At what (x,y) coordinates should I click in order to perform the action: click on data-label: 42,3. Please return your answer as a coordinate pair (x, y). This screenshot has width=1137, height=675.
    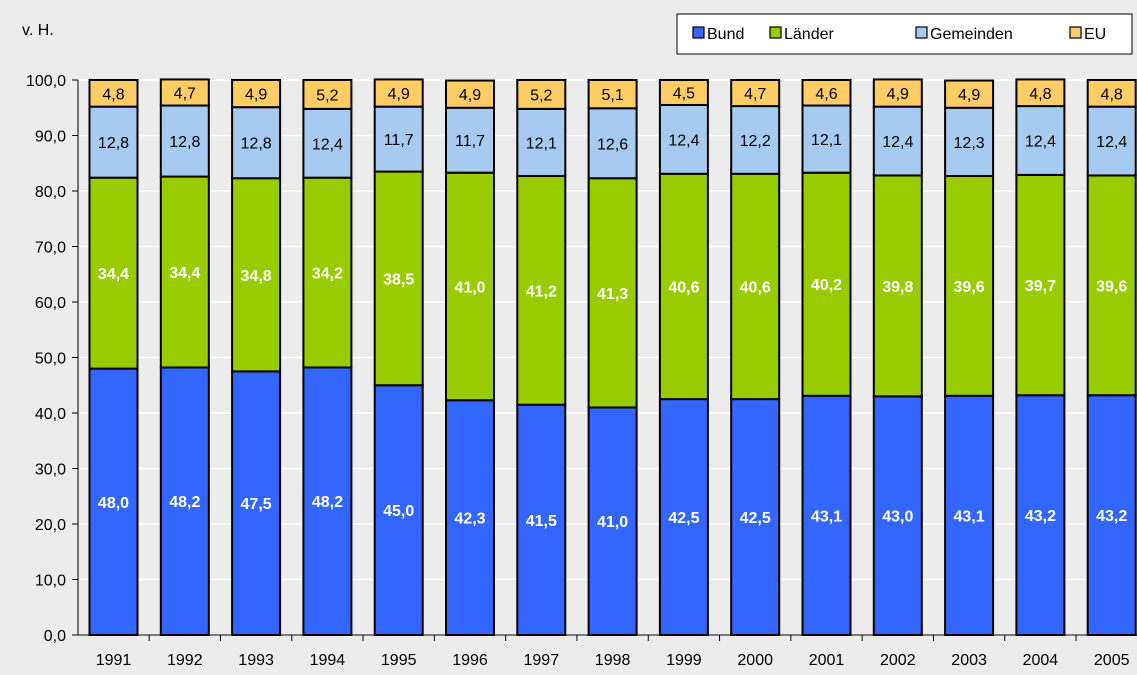
    Looking at the image, I should click on (469, 519).